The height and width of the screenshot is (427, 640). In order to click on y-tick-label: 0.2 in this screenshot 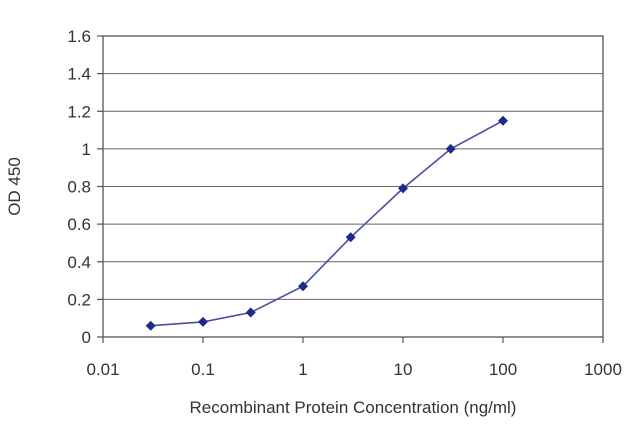, I will do `click(79, 299)`.